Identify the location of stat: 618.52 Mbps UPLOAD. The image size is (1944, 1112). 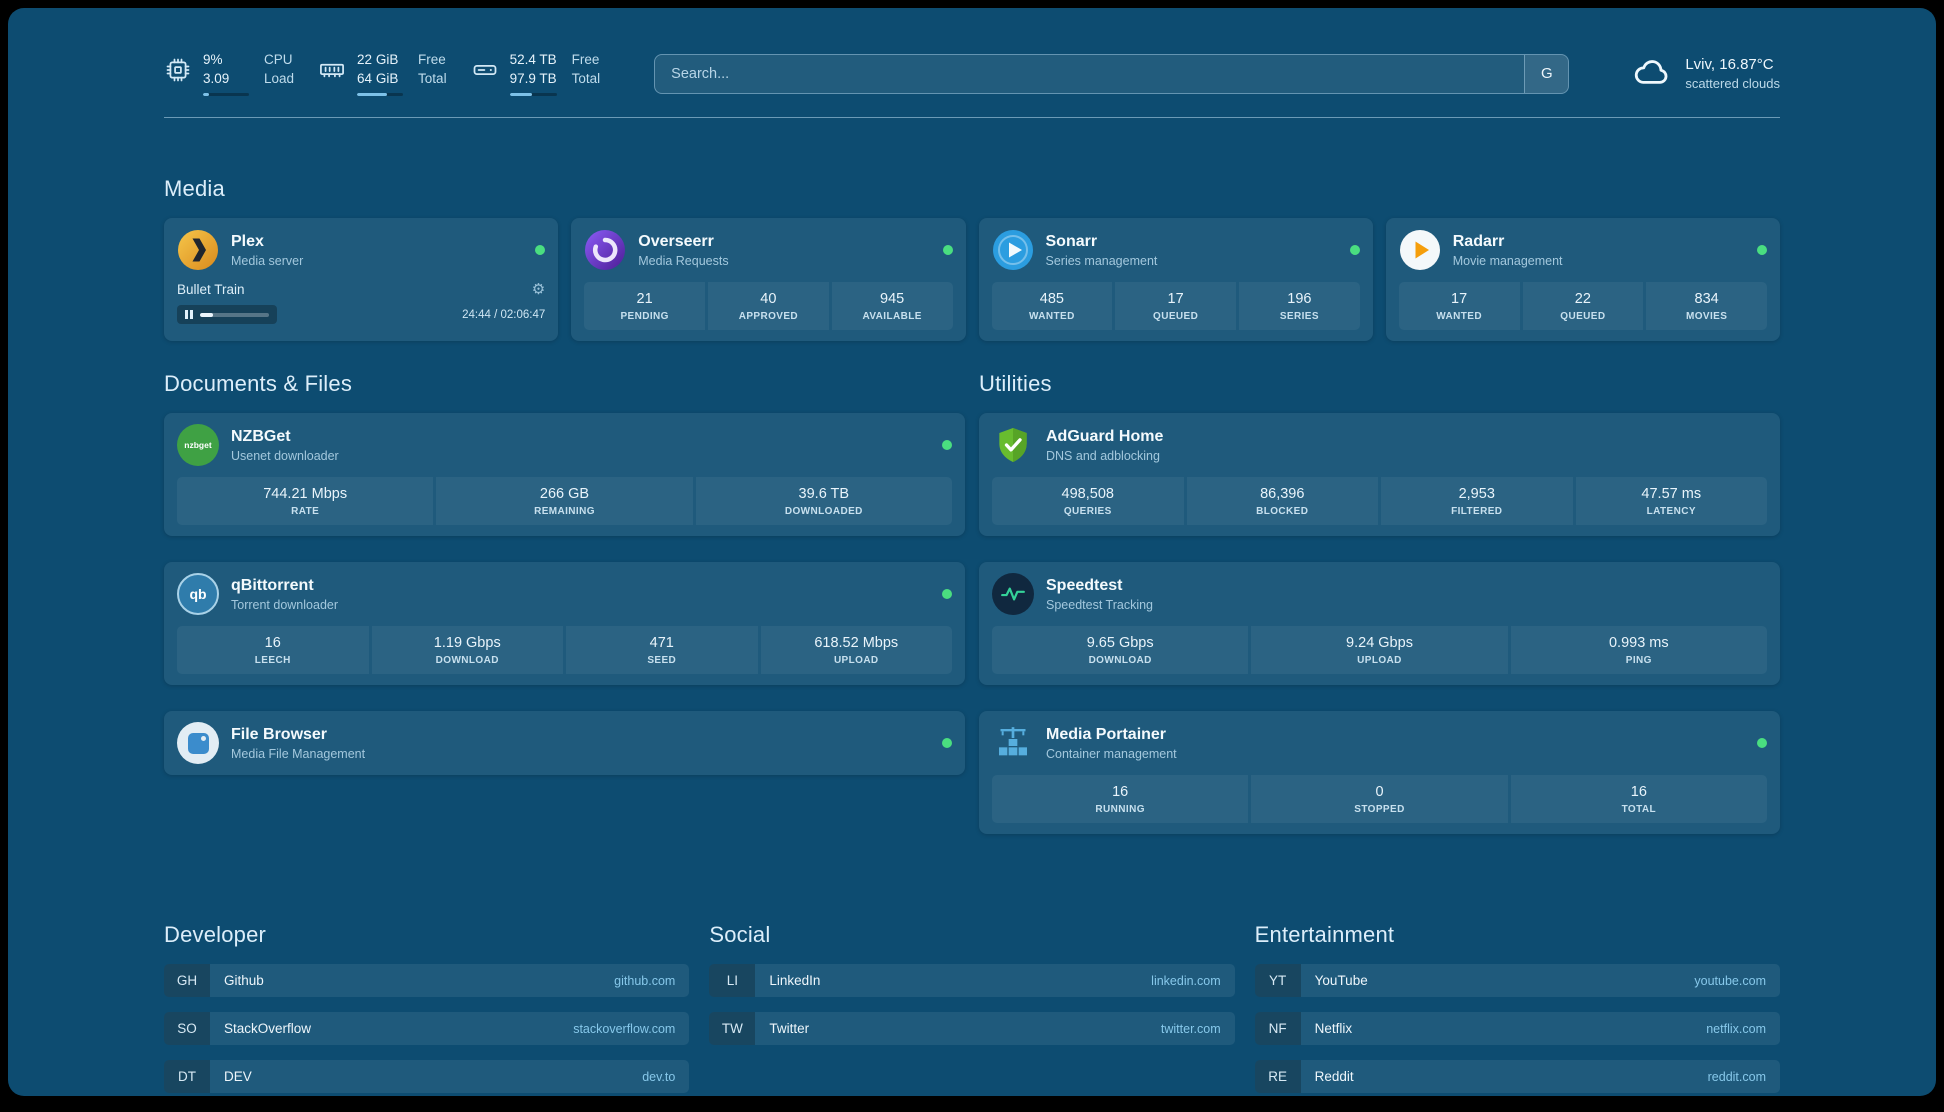
(856, 650).